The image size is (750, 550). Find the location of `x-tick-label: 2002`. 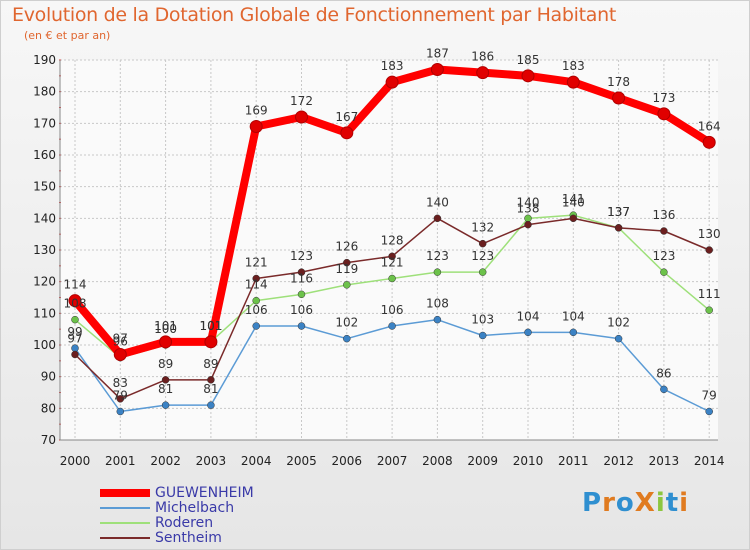

x-tick-label: 2002 is located at coordinates (165, 461).